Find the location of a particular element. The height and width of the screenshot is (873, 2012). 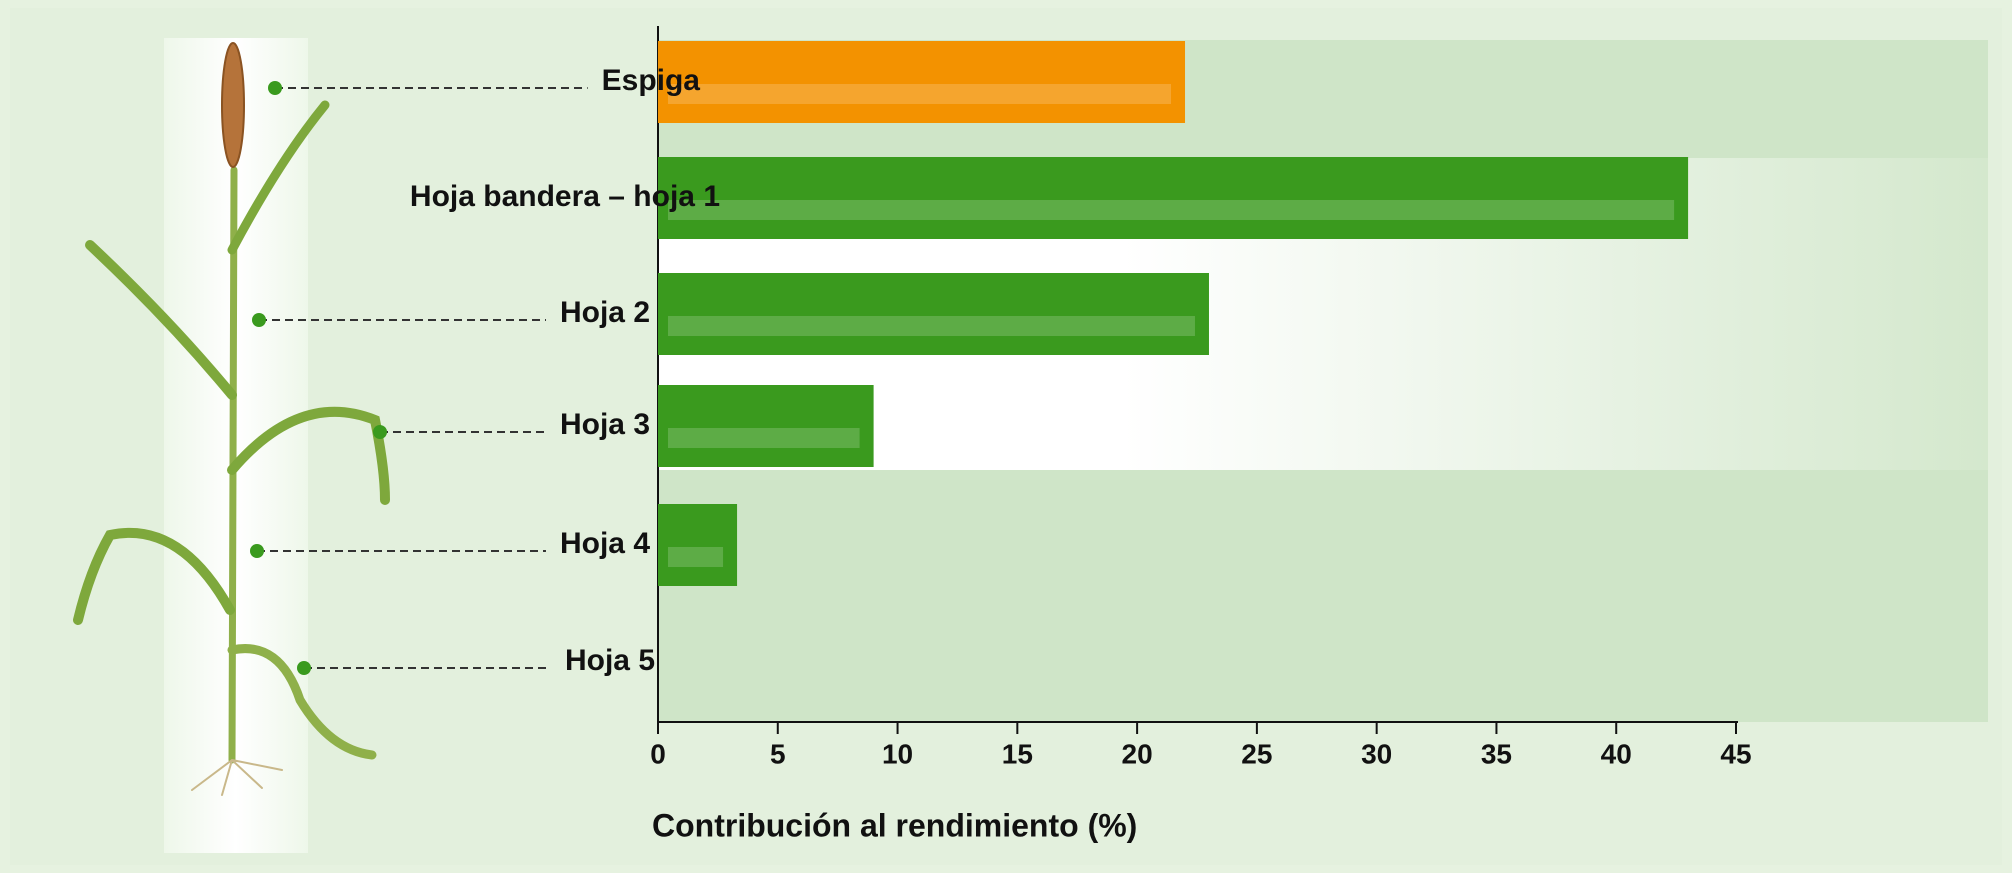

category-label: Hoja 2 is located at coordinates (605, 312).